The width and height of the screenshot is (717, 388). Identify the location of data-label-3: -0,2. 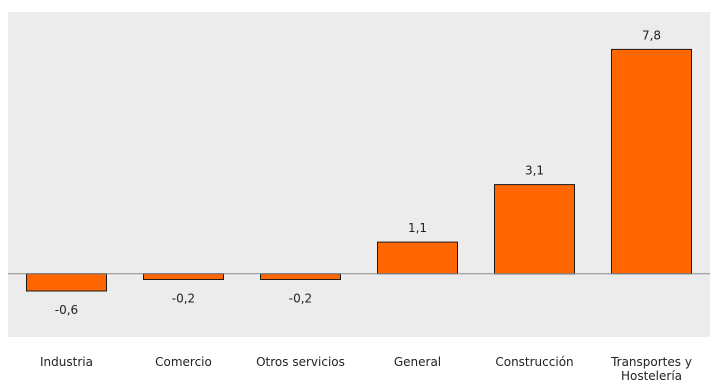
(300, 299).